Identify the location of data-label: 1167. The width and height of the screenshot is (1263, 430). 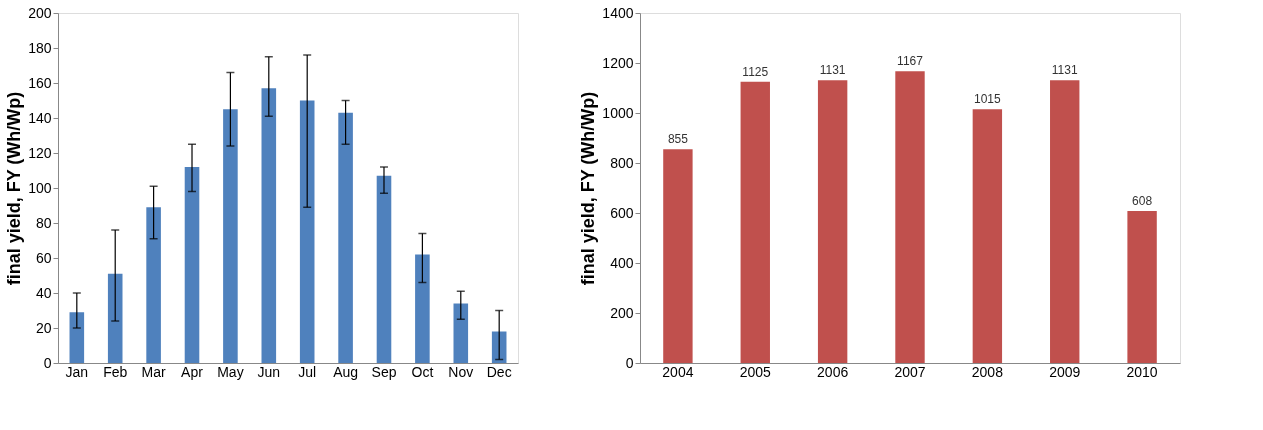
(910, 61).